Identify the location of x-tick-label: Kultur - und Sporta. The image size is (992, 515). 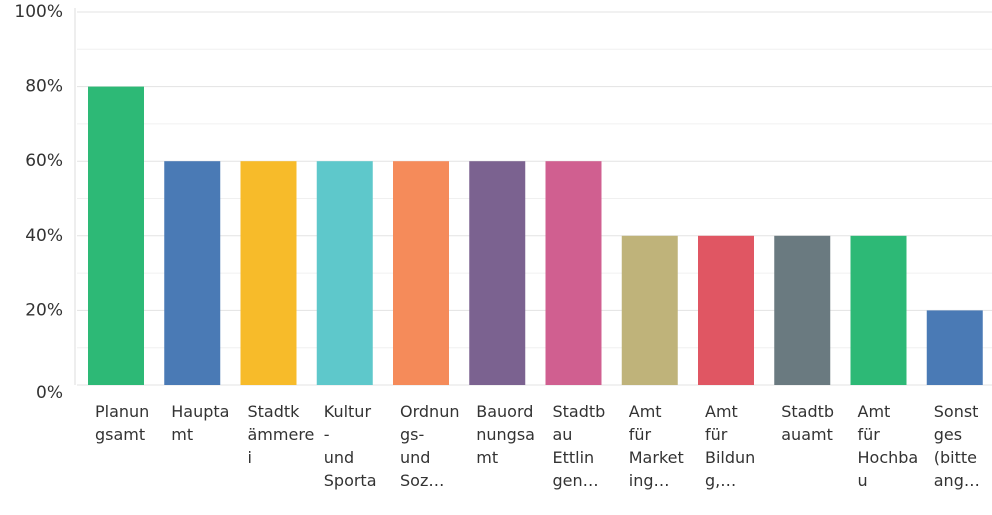
(350, 446).